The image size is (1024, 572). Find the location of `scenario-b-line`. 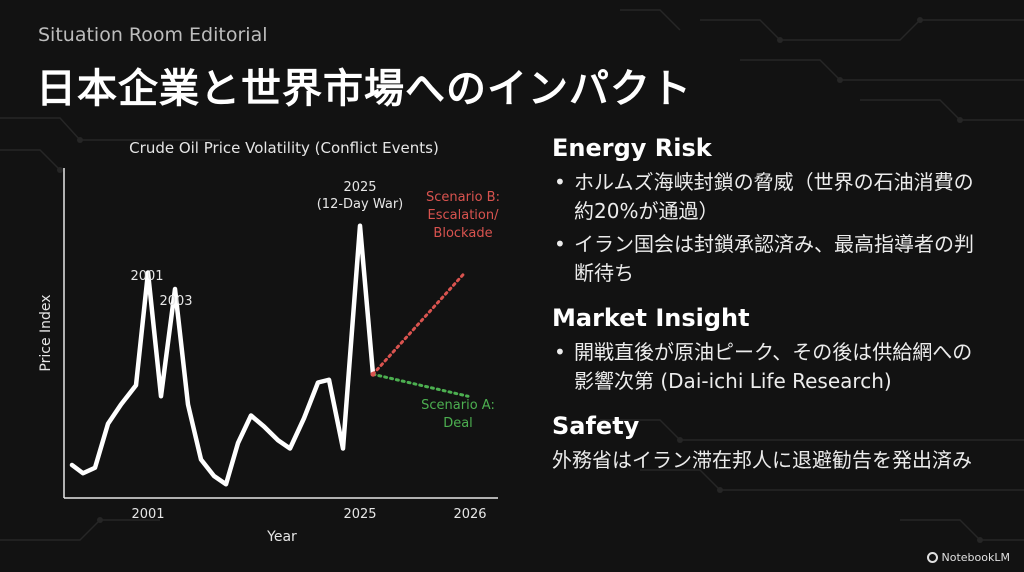

scenario-b-line is located at coordinates (419, 323).